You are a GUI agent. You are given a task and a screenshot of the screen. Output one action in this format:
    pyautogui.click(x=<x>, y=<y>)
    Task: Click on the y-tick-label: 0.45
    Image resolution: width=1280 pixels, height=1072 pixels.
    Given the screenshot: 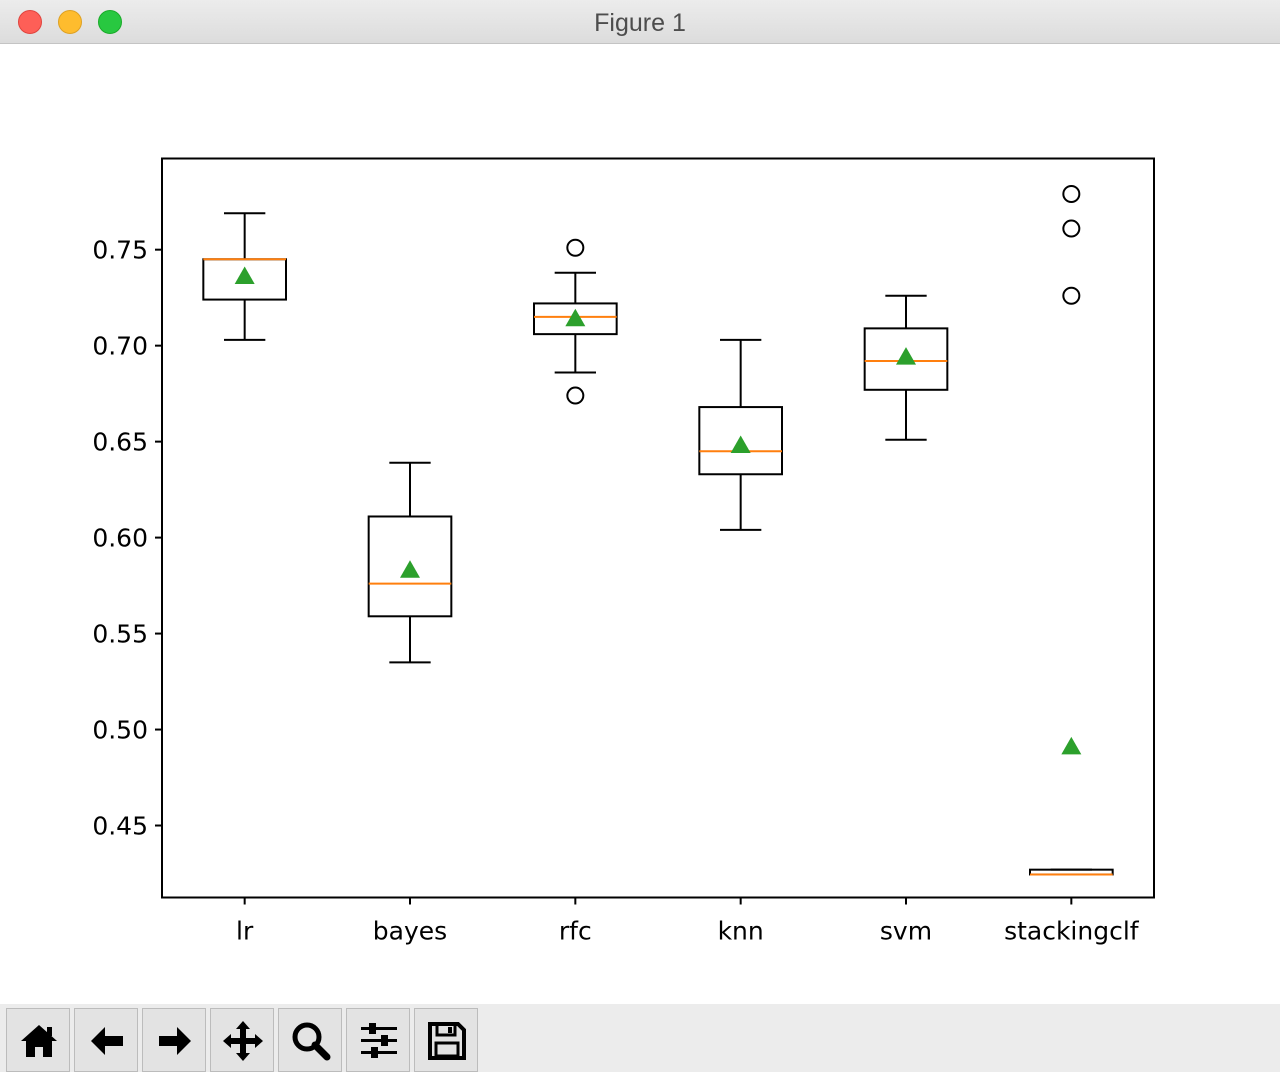 What is the action you would take?
    pyautogui.click(x=120, y=826)
    